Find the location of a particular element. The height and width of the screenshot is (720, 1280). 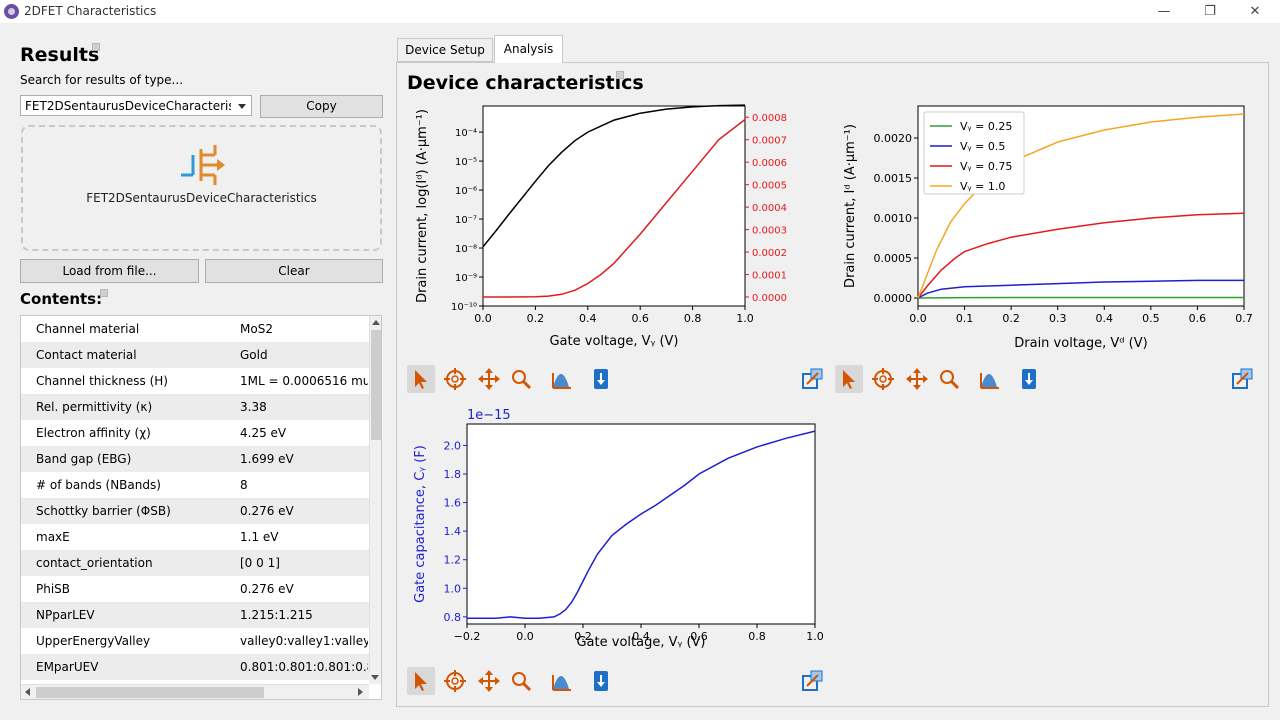

legend-entry: Vᵧ = 0.75 is located at coordinates (986, 166).